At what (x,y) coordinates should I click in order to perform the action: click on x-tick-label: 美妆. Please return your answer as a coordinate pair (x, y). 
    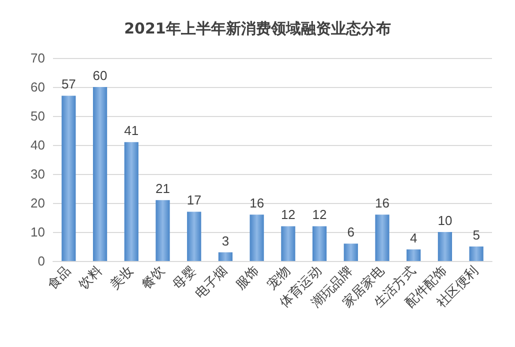
    Looking at the image, I should click on (122, 277).